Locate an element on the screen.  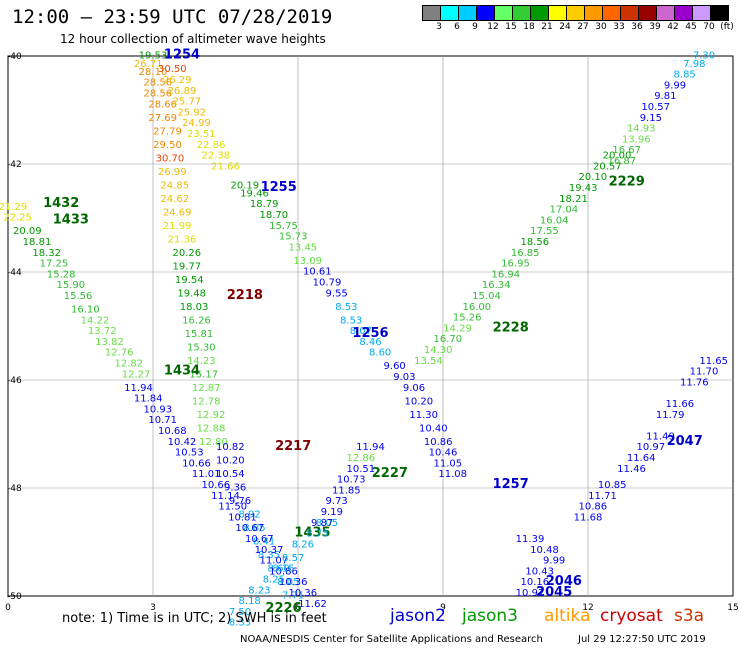
wave-height-value: 8.23 is located at coordinates (259, 590).